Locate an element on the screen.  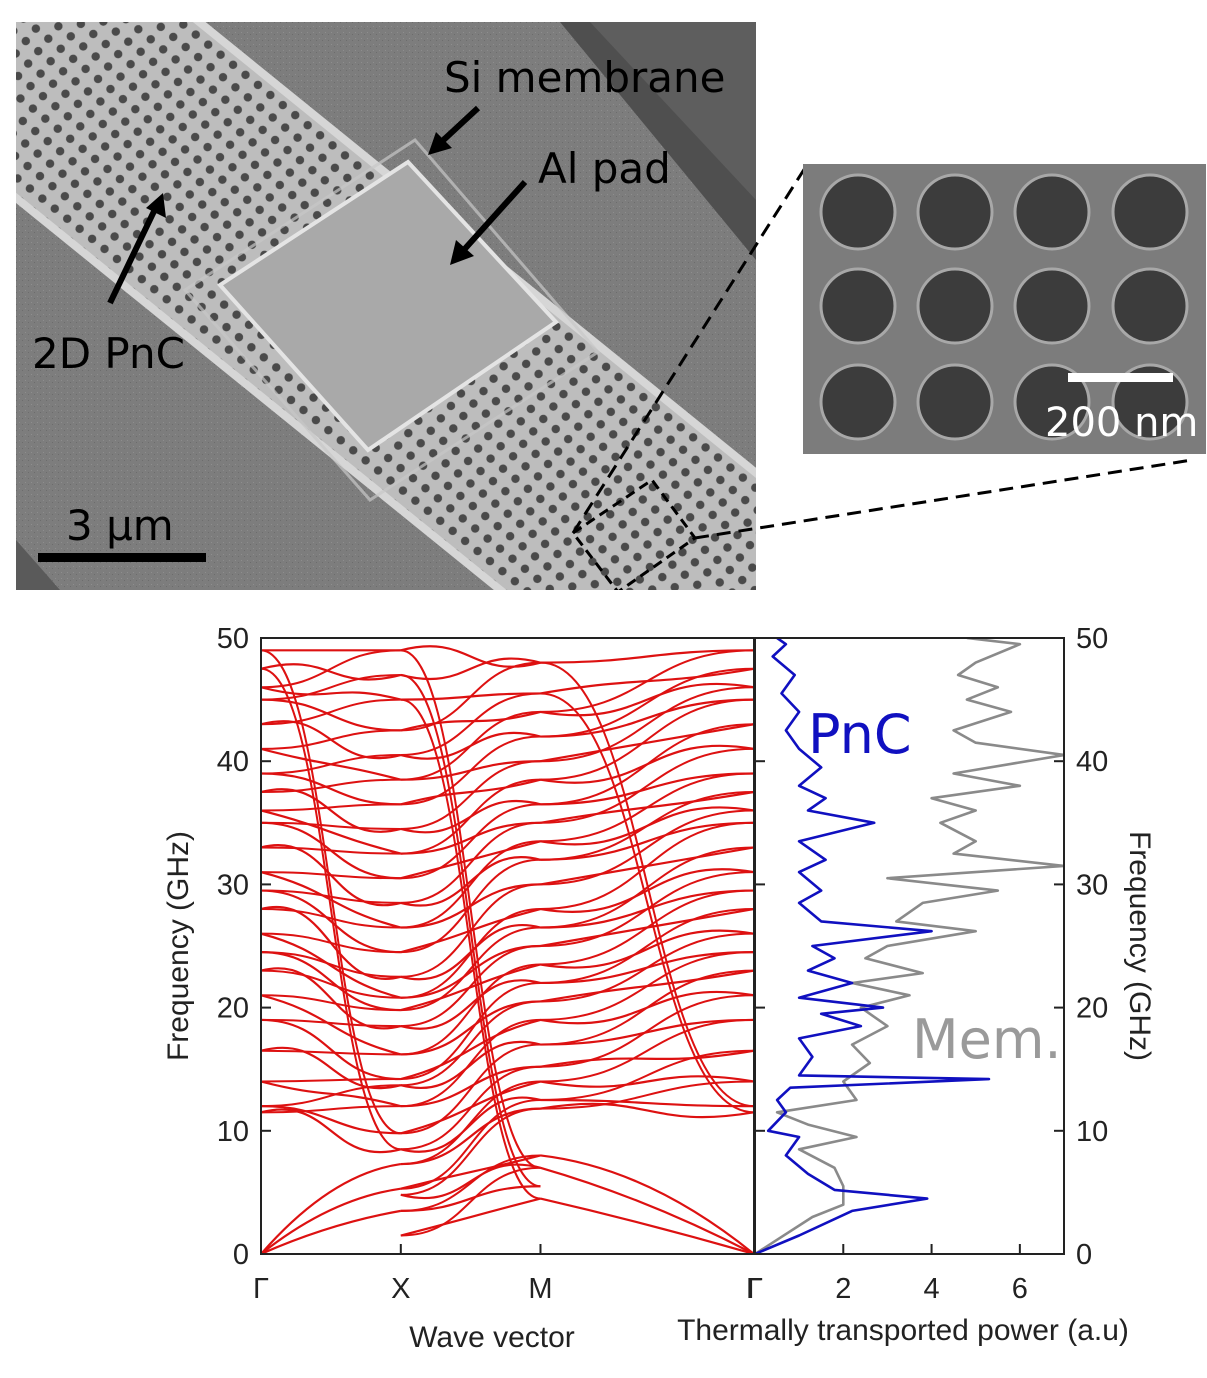
scale-bar is located at coordinates (122, 557).